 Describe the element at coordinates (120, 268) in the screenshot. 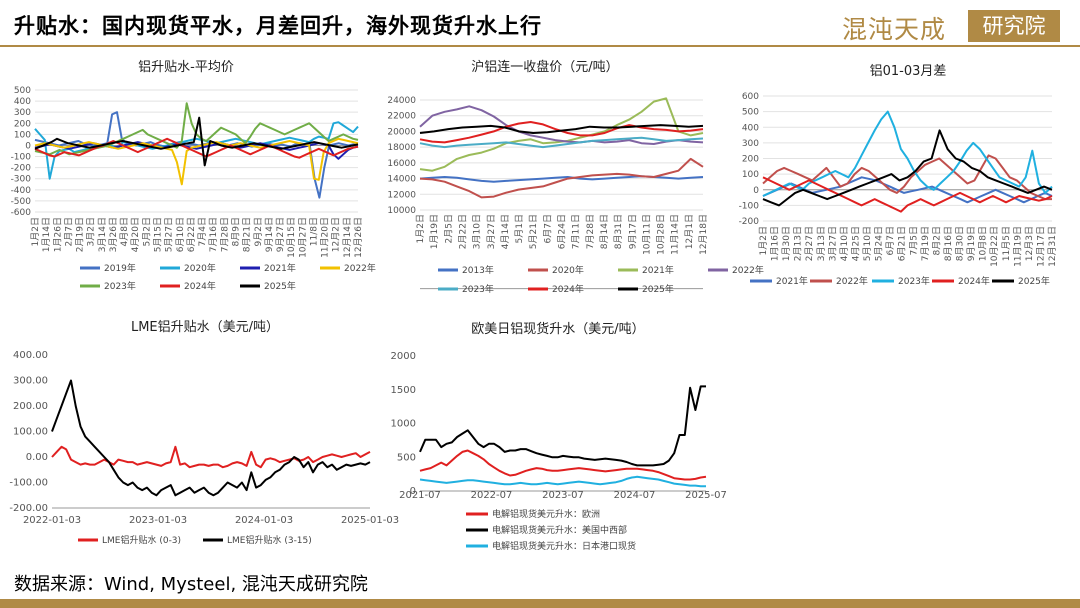

I see `legend-label-2019-0: 2019年` at that location.